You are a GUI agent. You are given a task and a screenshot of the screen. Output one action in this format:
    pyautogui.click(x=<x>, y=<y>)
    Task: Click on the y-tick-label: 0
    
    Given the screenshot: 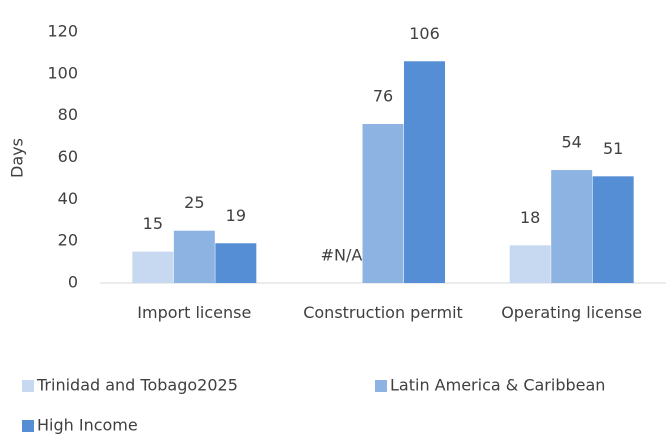 What is the action you would take?
    pyautogui.click(x=73, y=282)
    